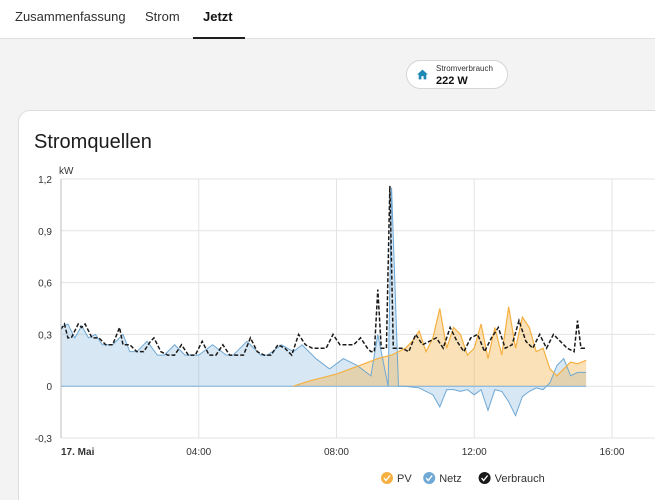 This screenshot has height=500, width=655. I want to click on card-title: Stromquellen, so click(93, 142).